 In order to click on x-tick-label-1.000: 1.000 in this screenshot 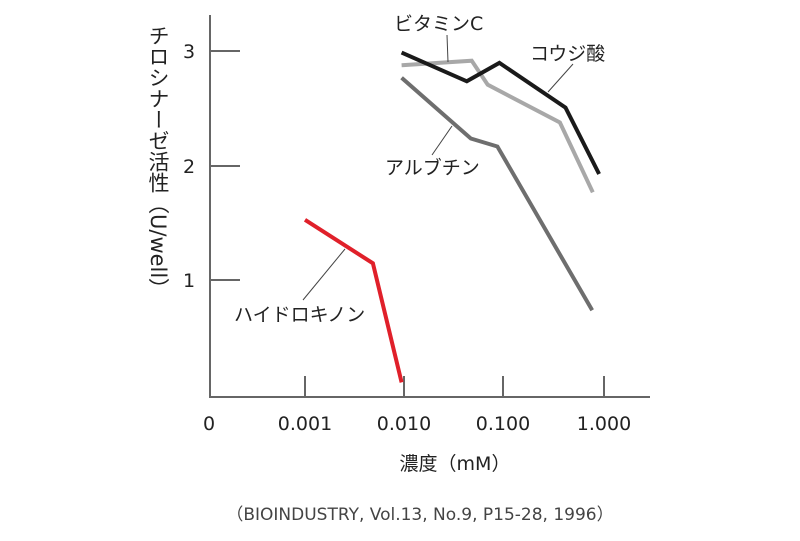, I will do `click(604, 424)`.